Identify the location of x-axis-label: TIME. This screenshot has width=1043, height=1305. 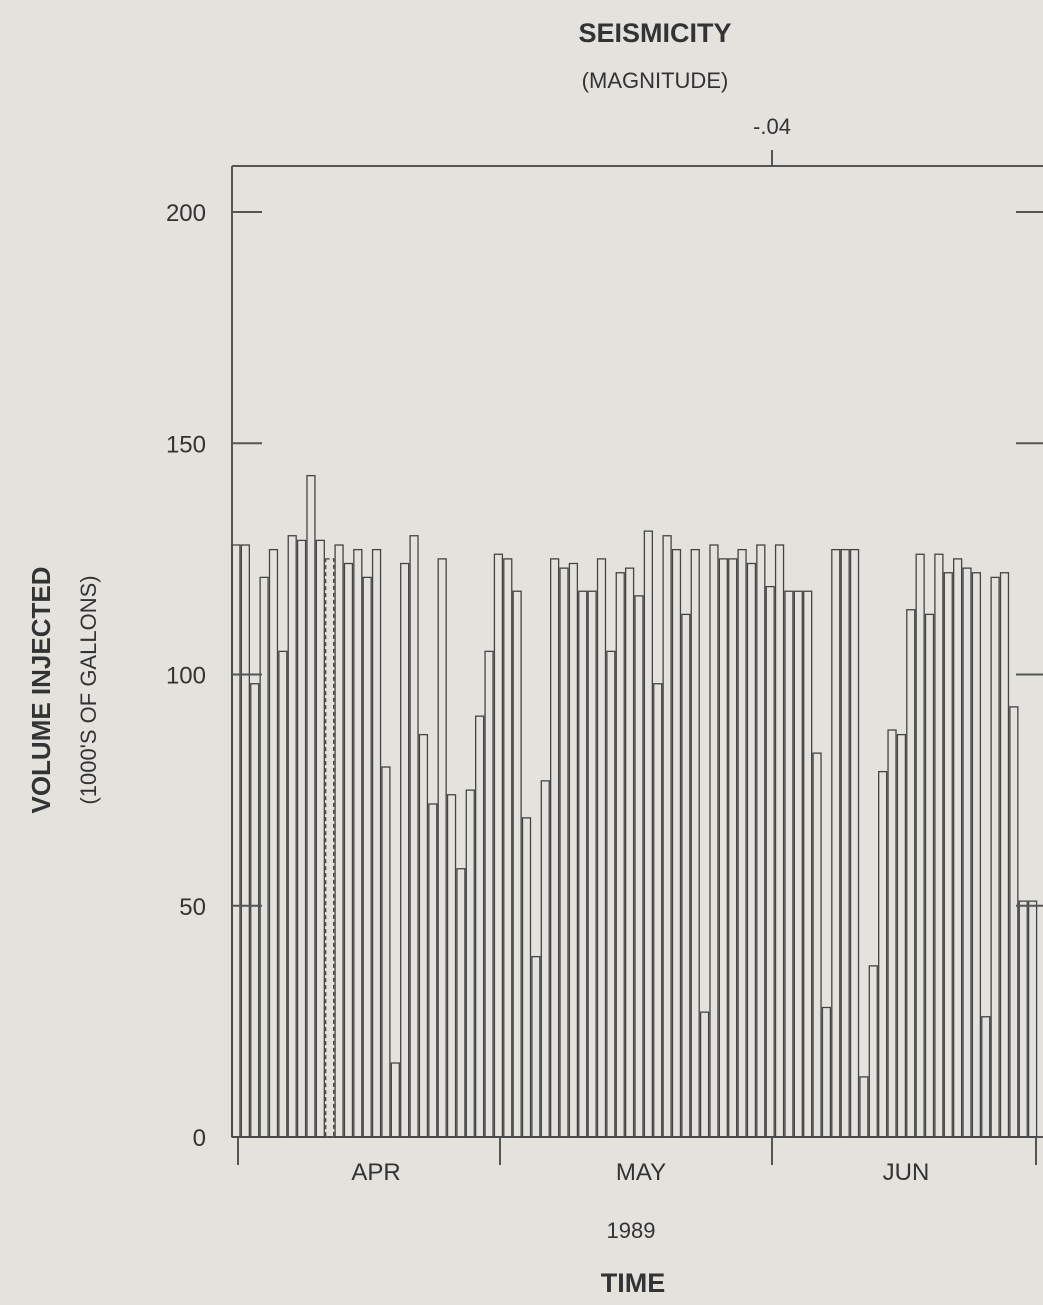
(633, 1283).